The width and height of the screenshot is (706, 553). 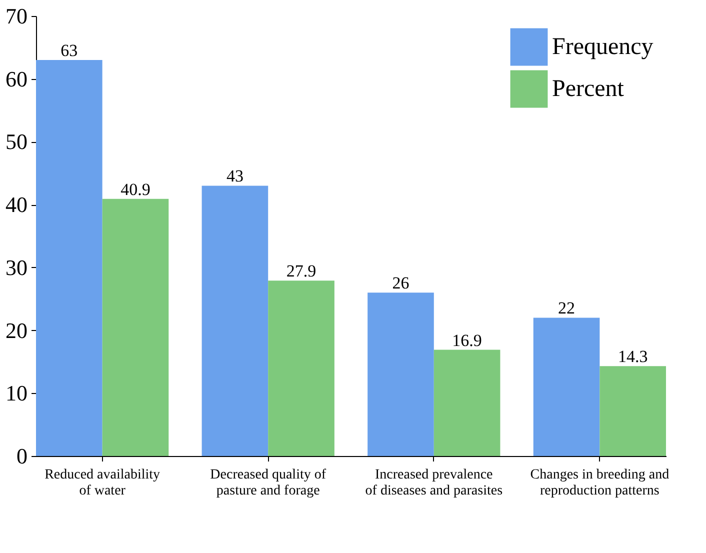 What do you see at coordinates (633, 356) in the screenshot?
I see `data-label: 14.3` at bounding box center [633, 356].